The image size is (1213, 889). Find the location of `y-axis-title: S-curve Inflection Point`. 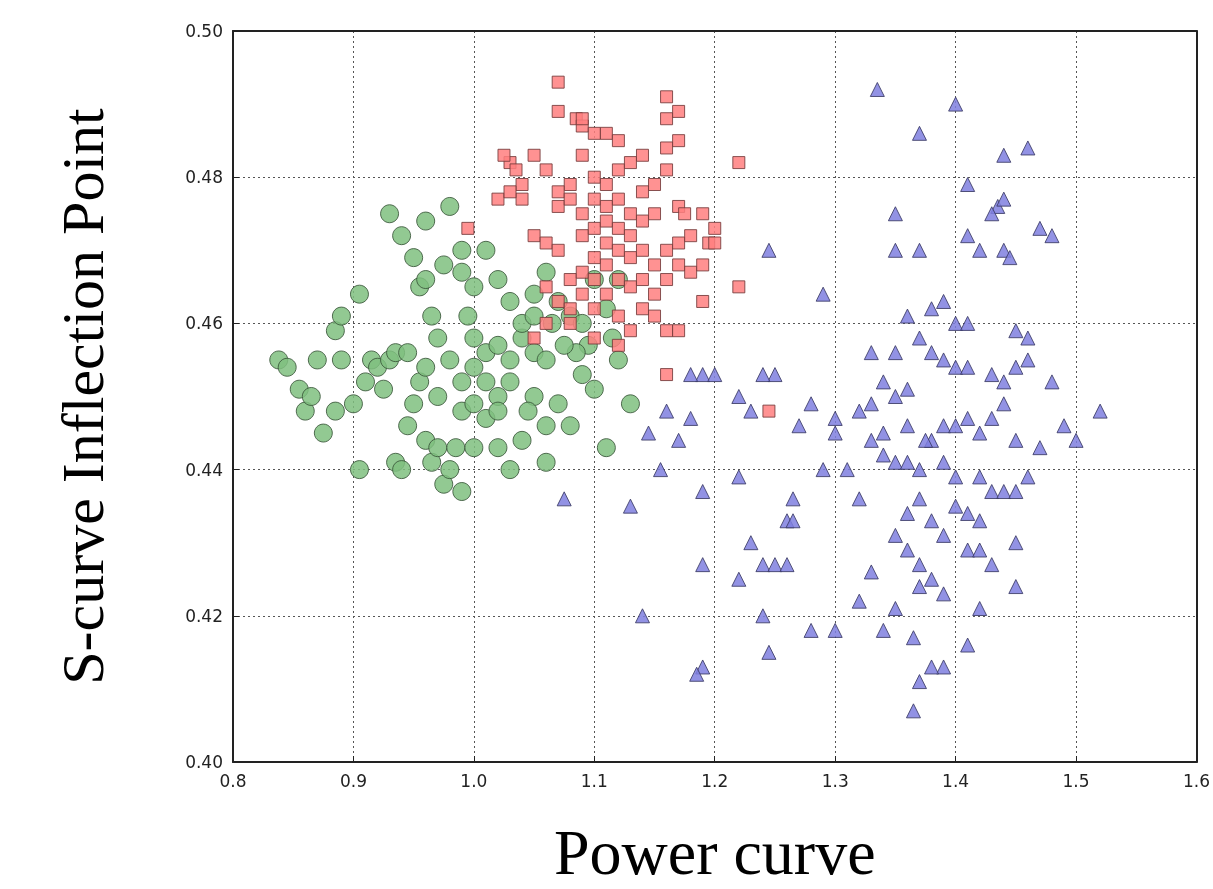

y-axis-title: S-curve Inflection Point is located at coordinates (83, 396).